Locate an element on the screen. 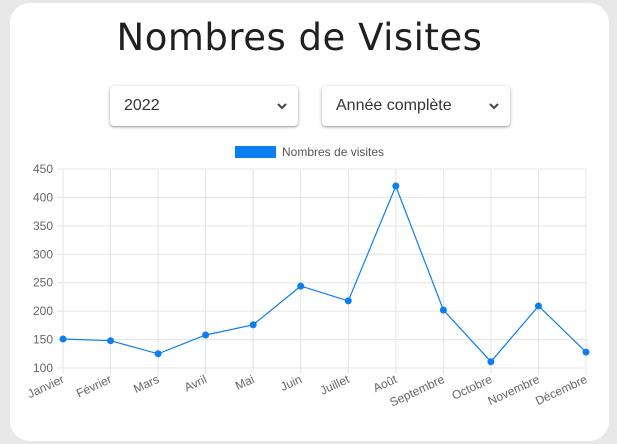 Image resolution: width=617 pixels, height=444 pixels. y-tick-label: 150 is located at coordinates (43, 340).